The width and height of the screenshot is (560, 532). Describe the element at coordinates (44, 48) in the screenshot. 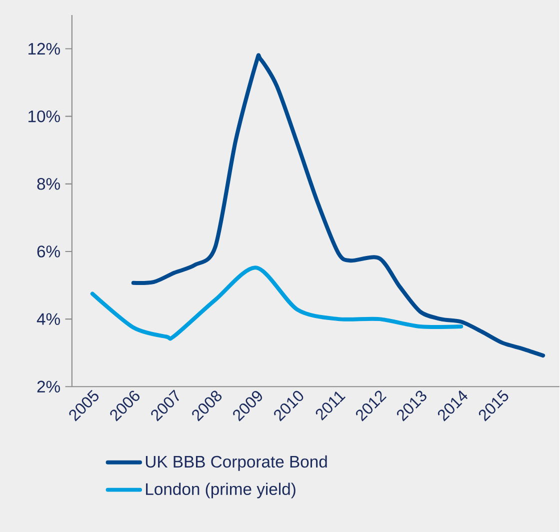

I see `y-tick-label: 12%` at that location.